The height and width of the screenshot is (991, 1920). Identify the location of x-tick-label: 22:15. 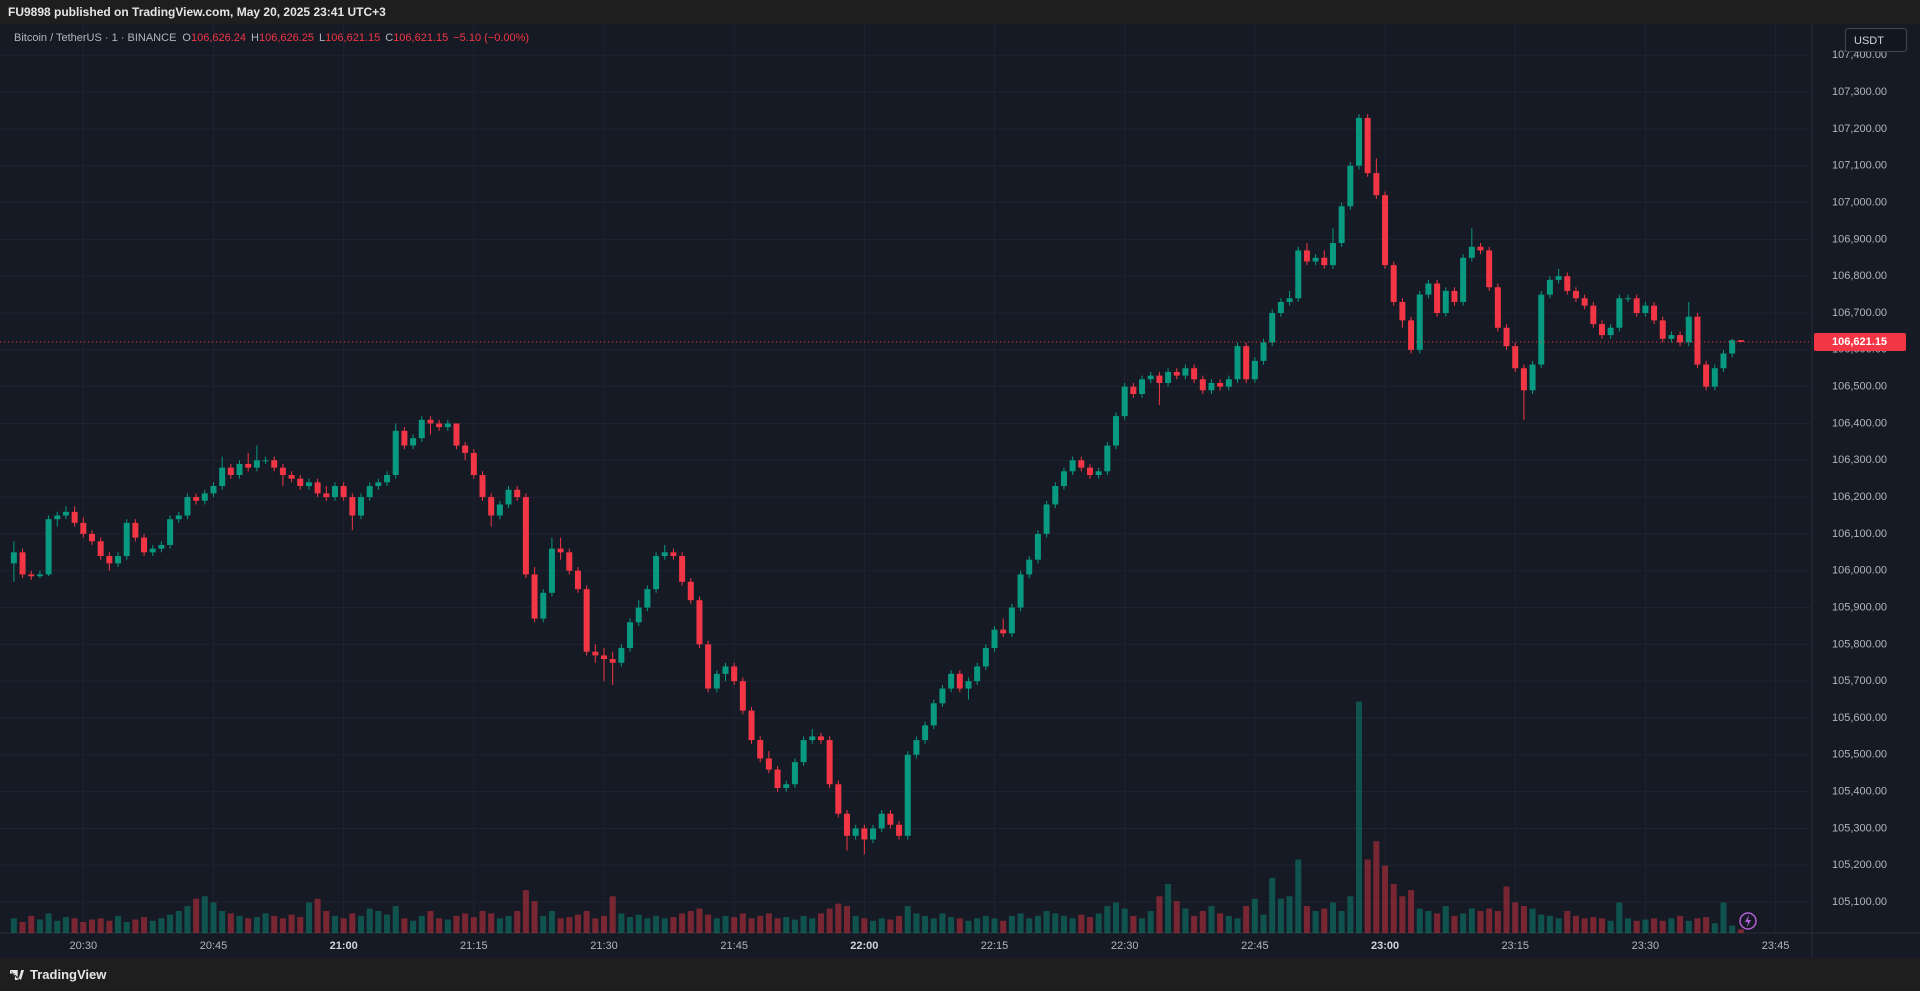
(995, 946).